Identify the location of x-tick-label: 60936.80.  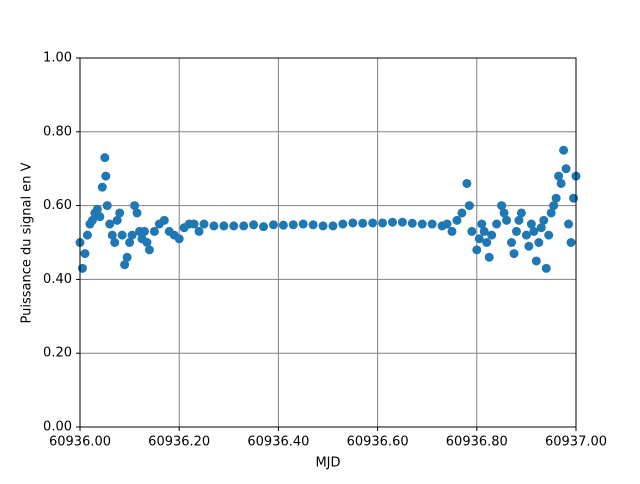
(477, 442).